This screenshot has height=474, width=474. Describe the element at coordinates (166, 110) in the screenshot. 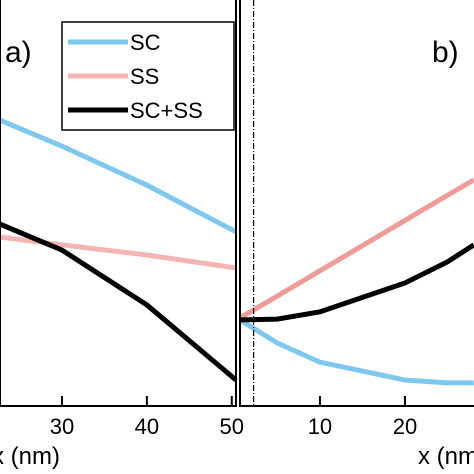

I see `legend-label: SC+SS` at that location.